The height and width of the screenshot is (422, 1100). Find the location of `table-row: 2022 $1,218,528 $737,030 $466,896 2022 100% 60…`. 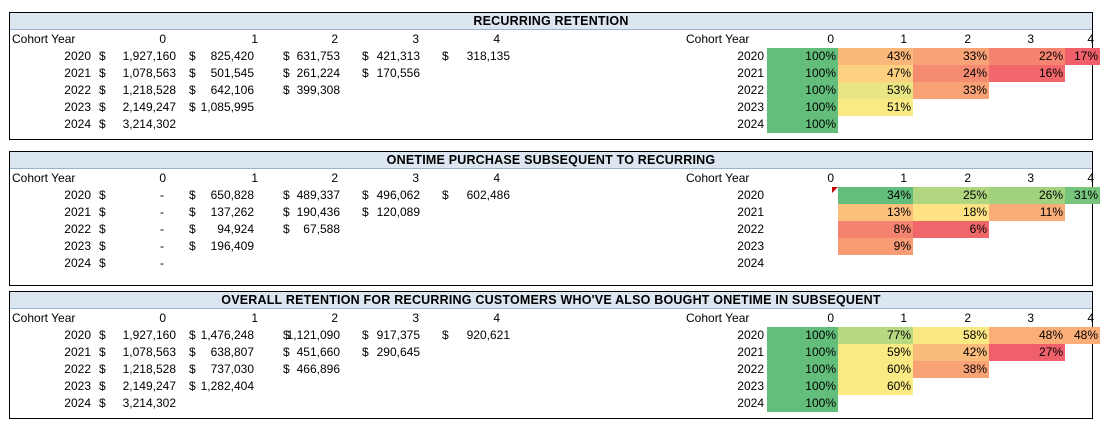

table-row: 2022 $1,218,528 $737,030 $466,896 2022 100% 60… is located at coordinates (551, 369).